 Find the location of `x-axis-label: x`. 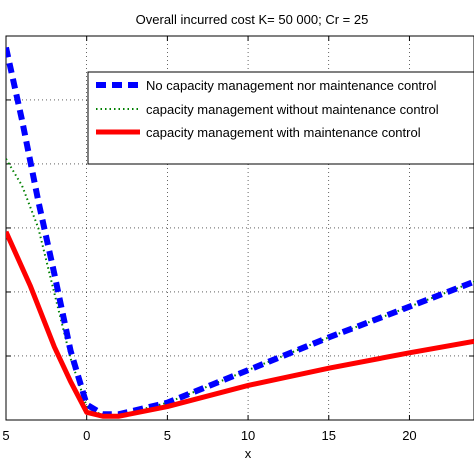

x-axis-label: x is located at coordinates (248, 453).